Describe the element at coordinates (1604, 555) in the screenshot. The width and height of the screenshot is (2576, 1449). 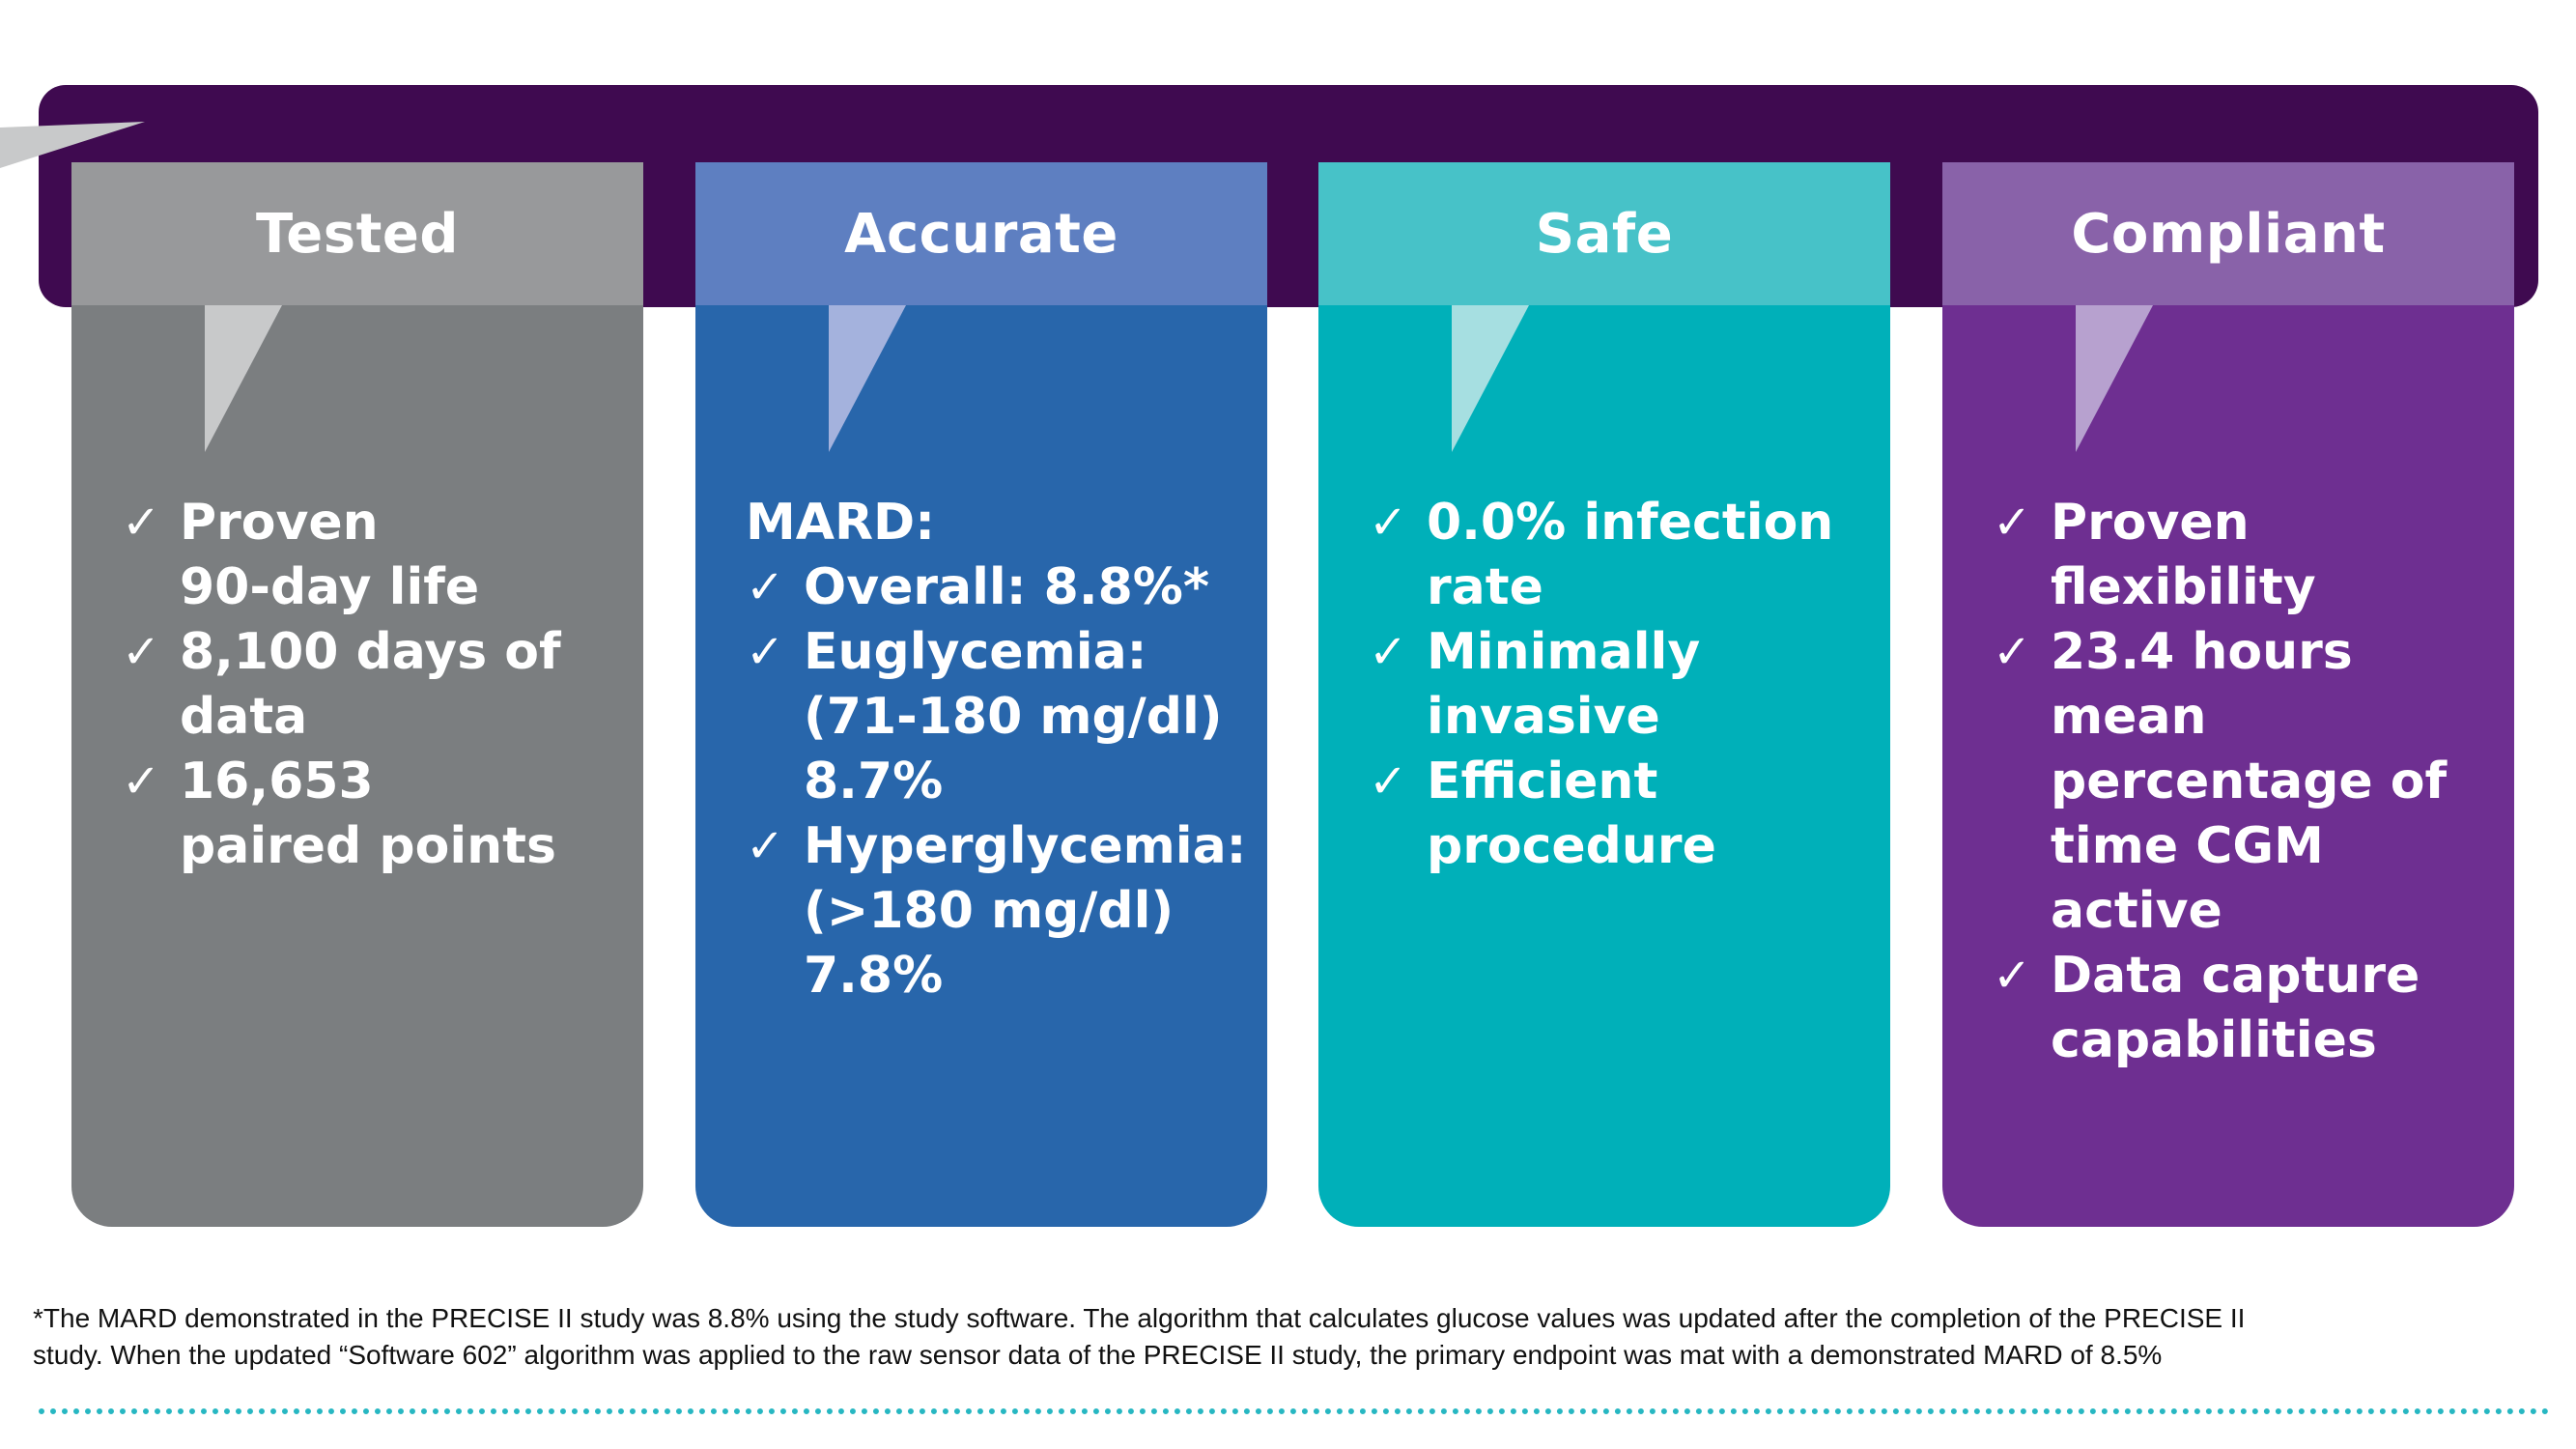
I see `list-item: ✓ 0.0% infection rate` at that location.